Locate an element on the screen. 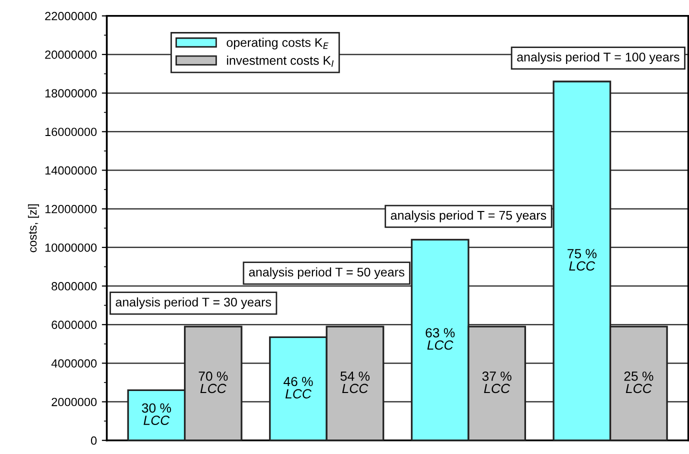  y-axis-title: costs, [zl] is located at coordinates (33, 228).